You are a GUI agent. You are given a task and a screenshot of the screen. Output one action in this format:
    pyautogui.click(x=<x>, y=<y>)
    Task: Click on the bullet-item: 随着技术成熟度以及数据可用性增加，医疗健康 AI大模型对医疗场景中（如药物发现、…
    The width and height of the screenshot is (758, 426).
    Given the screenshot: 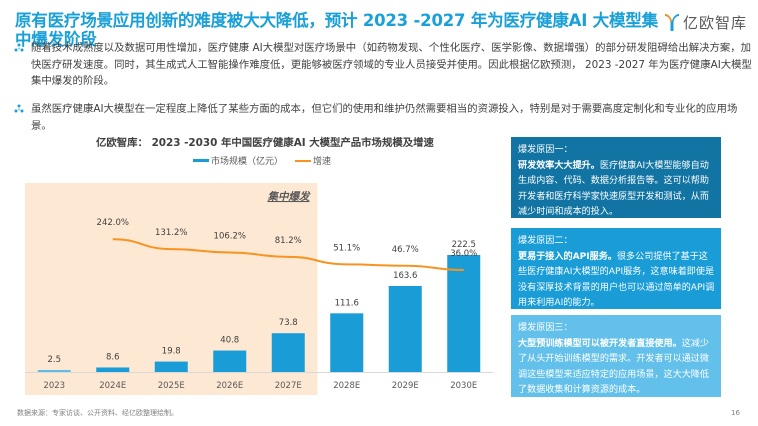 What is the action you would take?
    pyautogui.click(x=384, y=65)
    